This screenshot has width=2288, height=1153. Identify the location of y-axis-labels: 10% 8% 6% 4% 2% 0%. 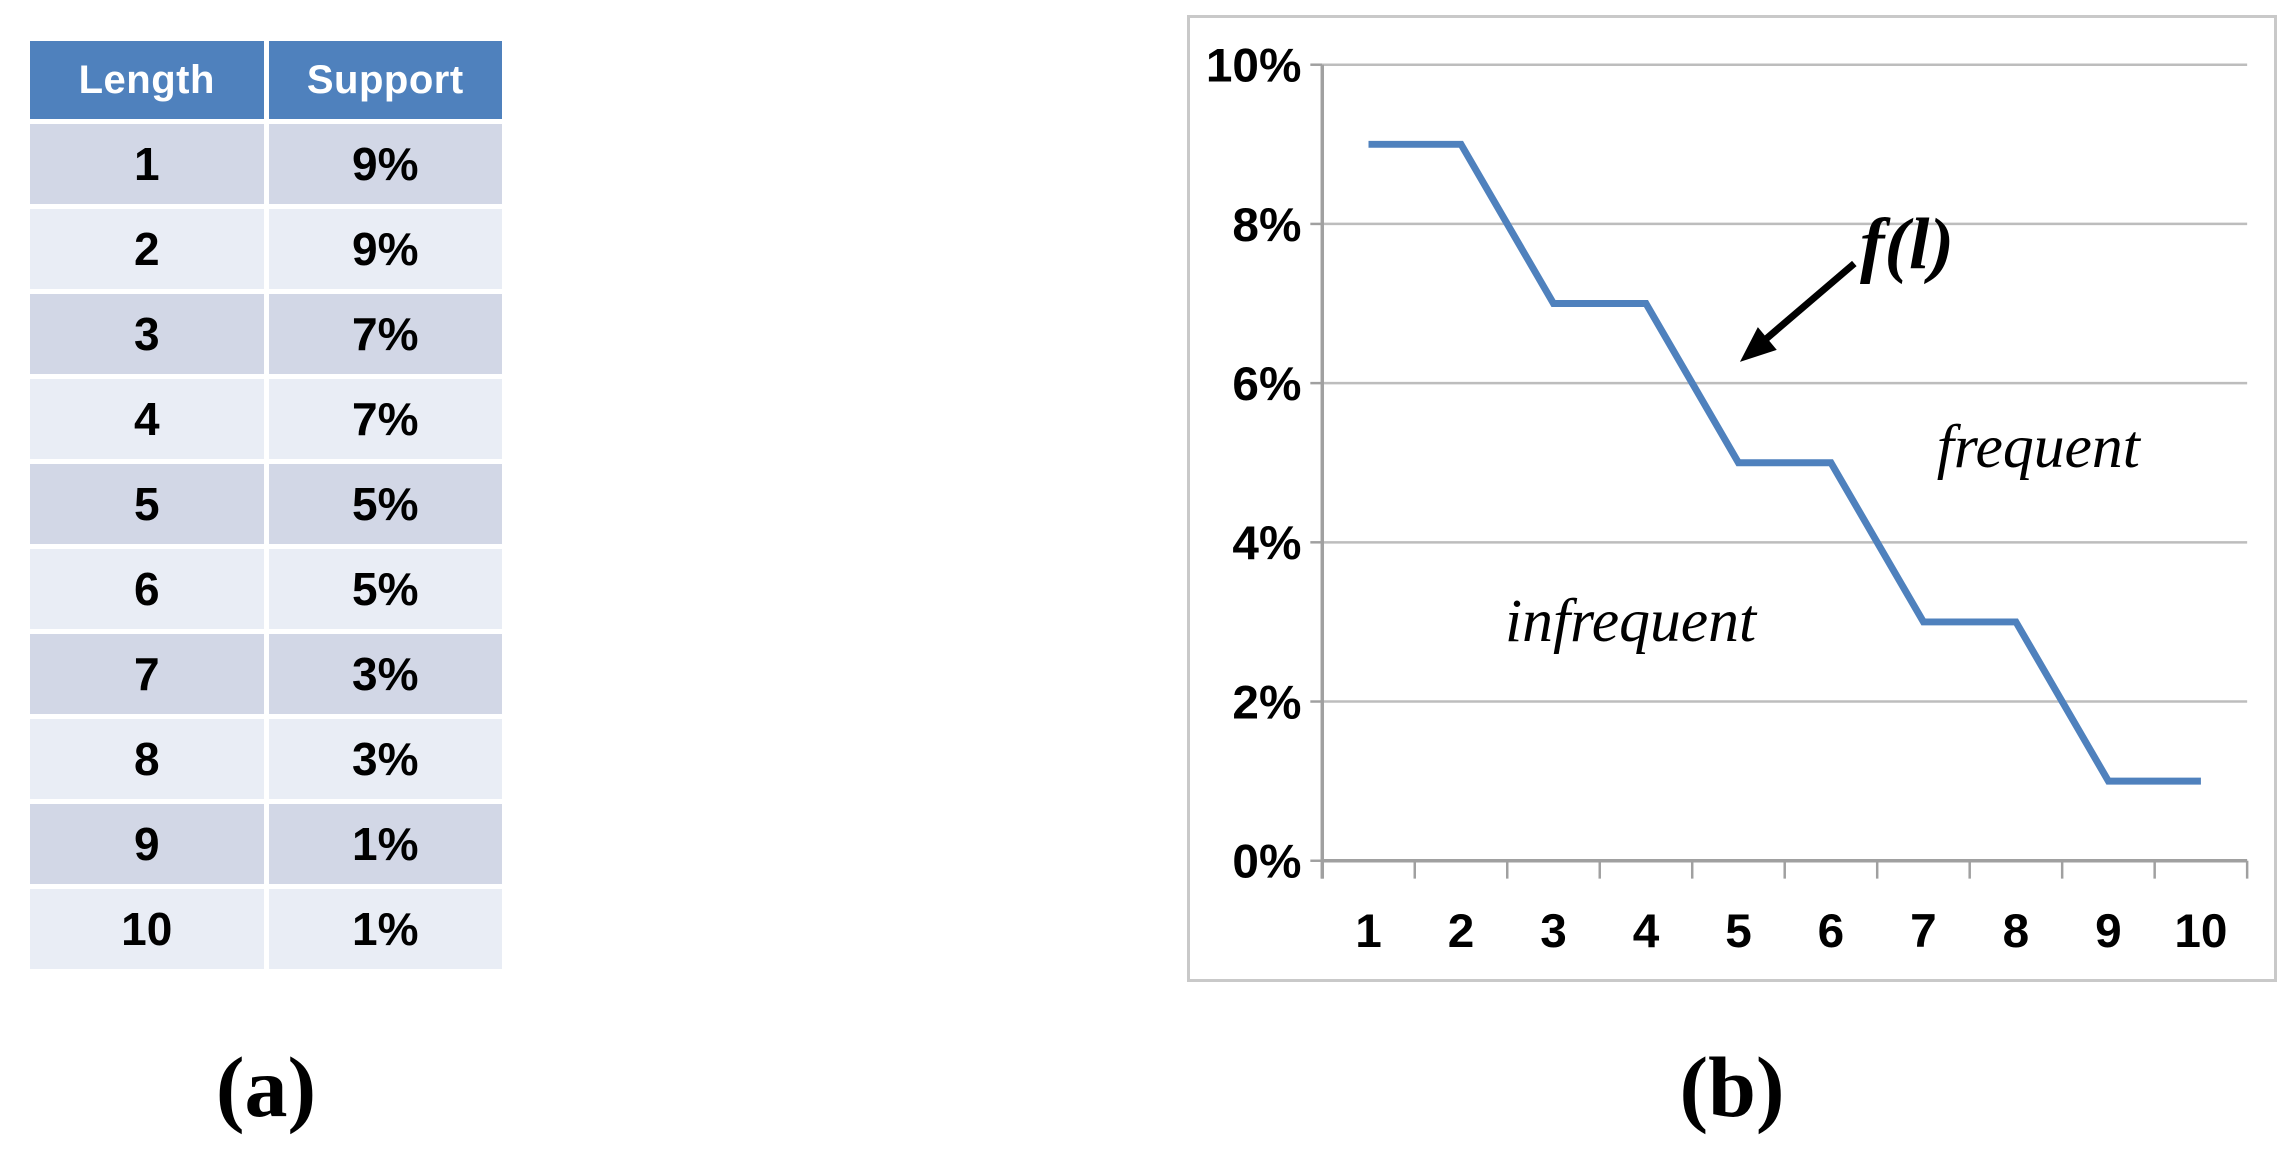
(1254, 464).